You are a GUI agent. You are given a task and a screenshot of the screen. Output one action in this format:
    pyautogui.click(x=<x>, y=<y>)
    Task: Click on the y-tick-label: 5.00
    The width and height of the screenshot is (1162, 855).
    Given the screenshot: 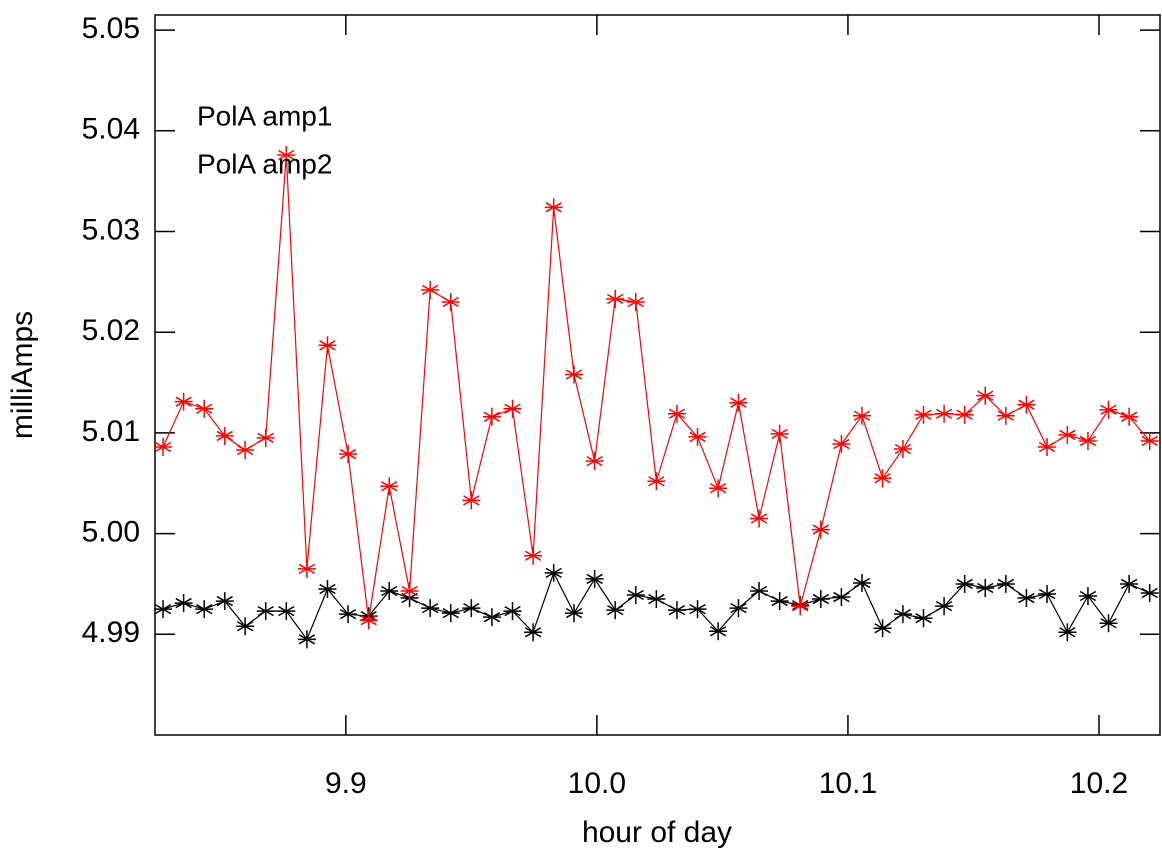 What is the action you would take?
    pyautogui.click(x=111, y=532)
    